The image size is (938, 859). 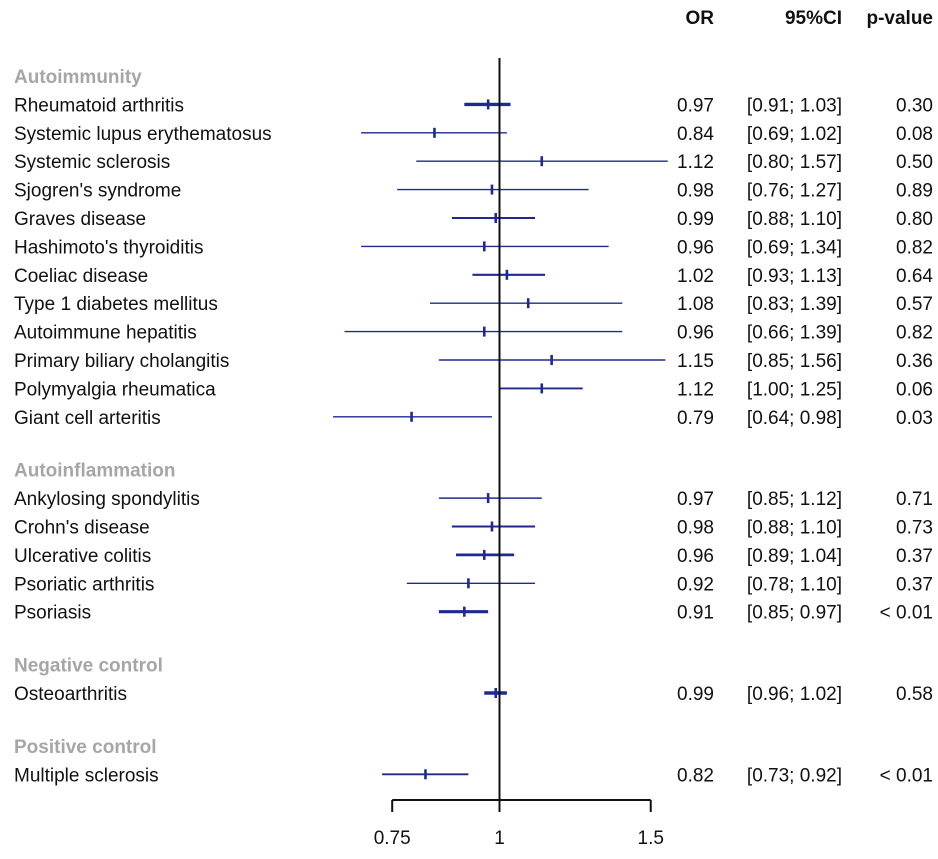 I want to click on or-value: 0.91, so click(x=695, y=613).